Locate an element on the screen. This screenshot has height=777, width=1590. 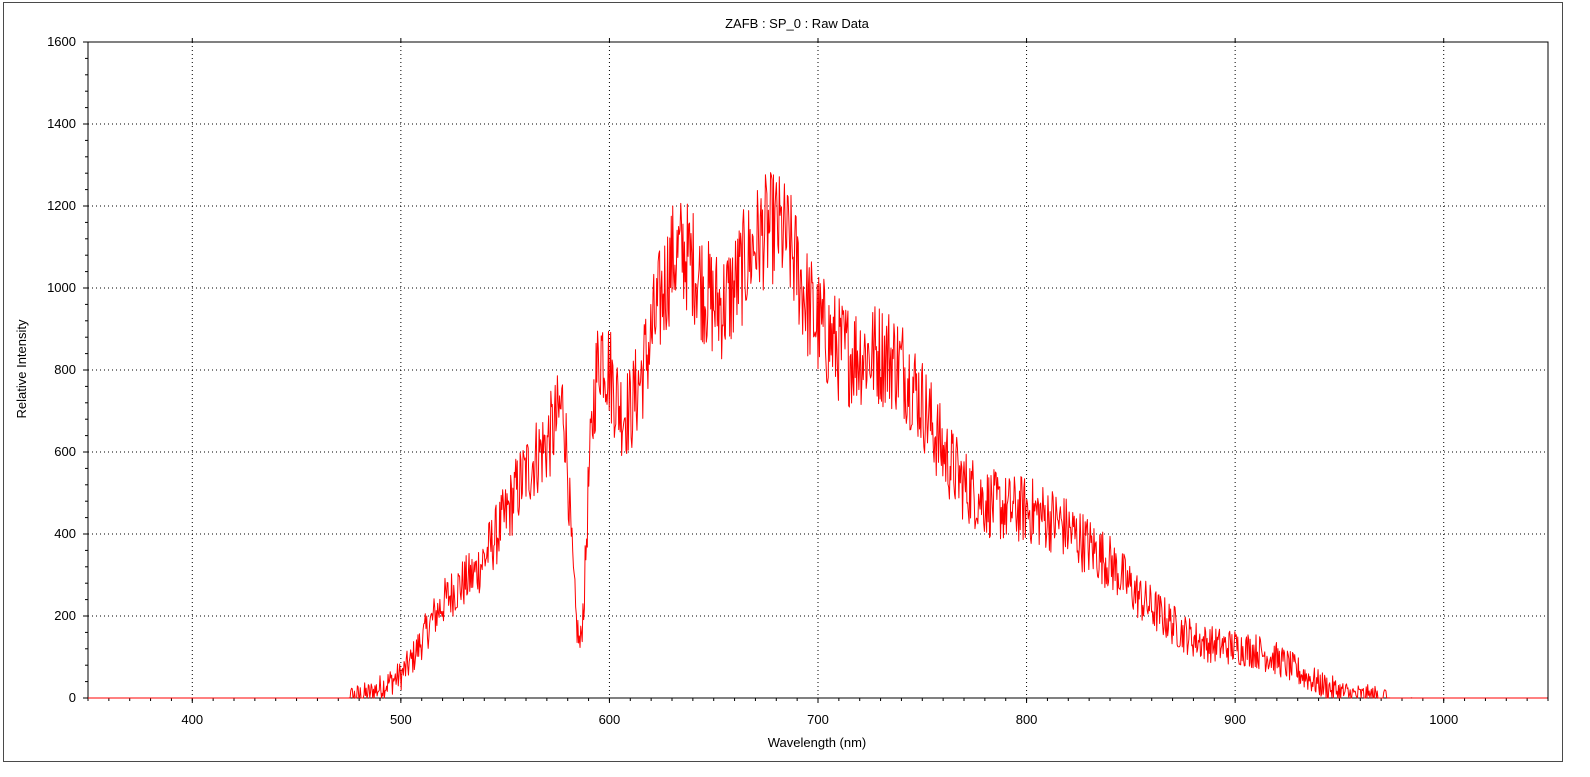
y-tick-label-400: 400 is located at coordinates (65, 533).